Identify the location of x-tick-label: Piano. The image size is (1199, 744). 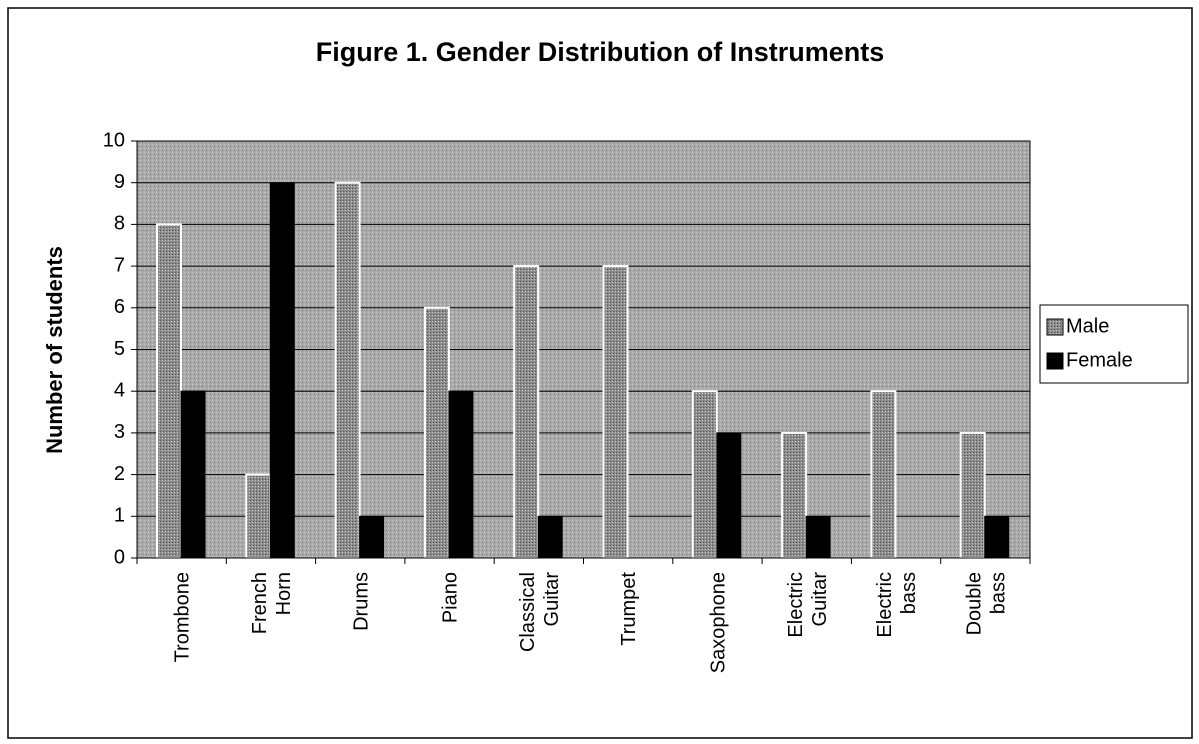
(451, 597).